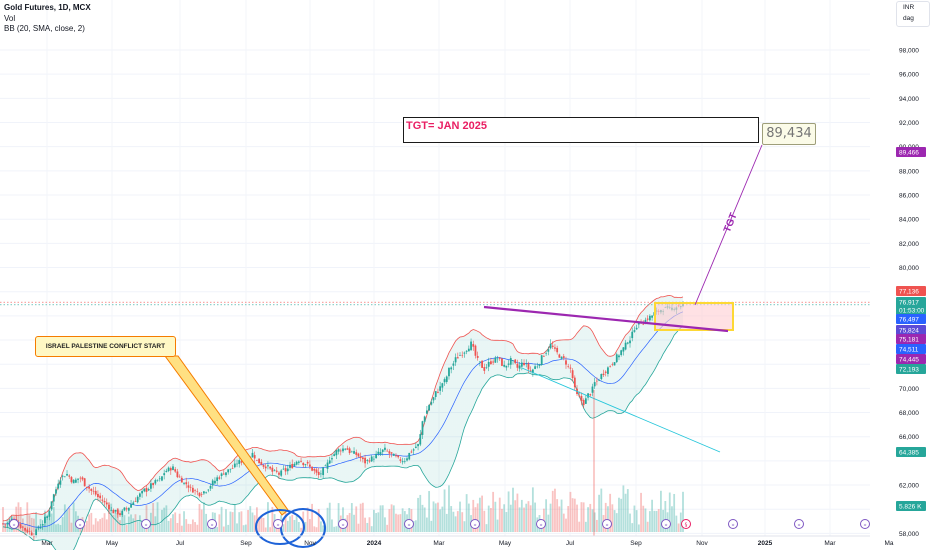  What do you see at coordinates (909, 360) in the screenshot?
I see `price-tag-text: 74,445` at bounding box center [909, 360].